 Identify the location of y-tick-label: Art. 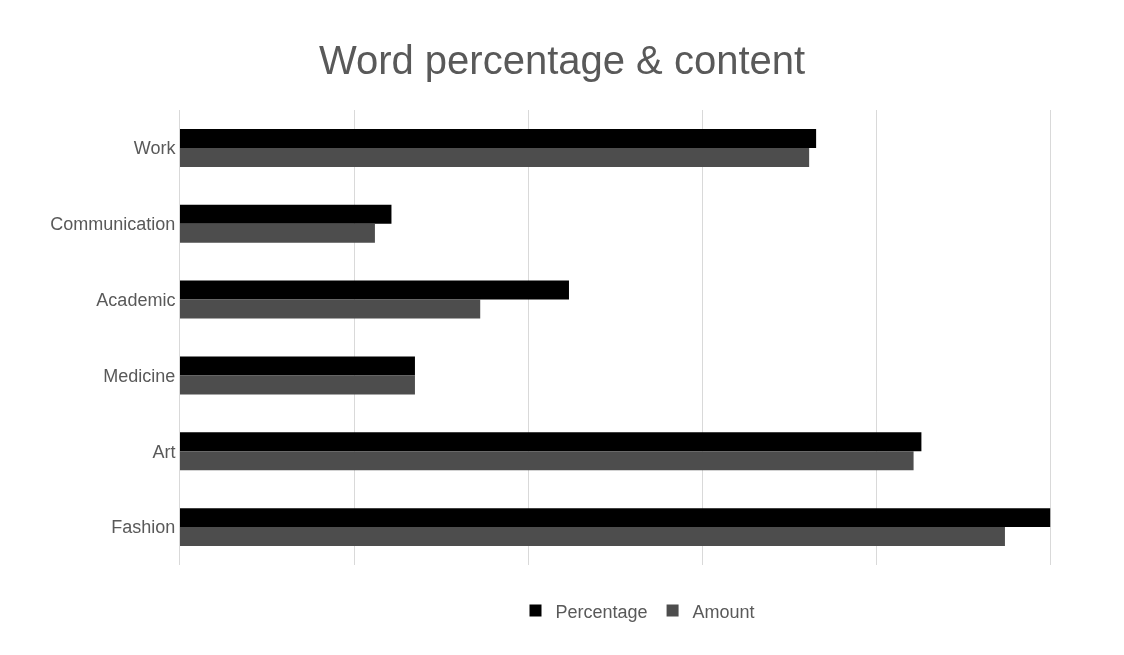
(164, 451).